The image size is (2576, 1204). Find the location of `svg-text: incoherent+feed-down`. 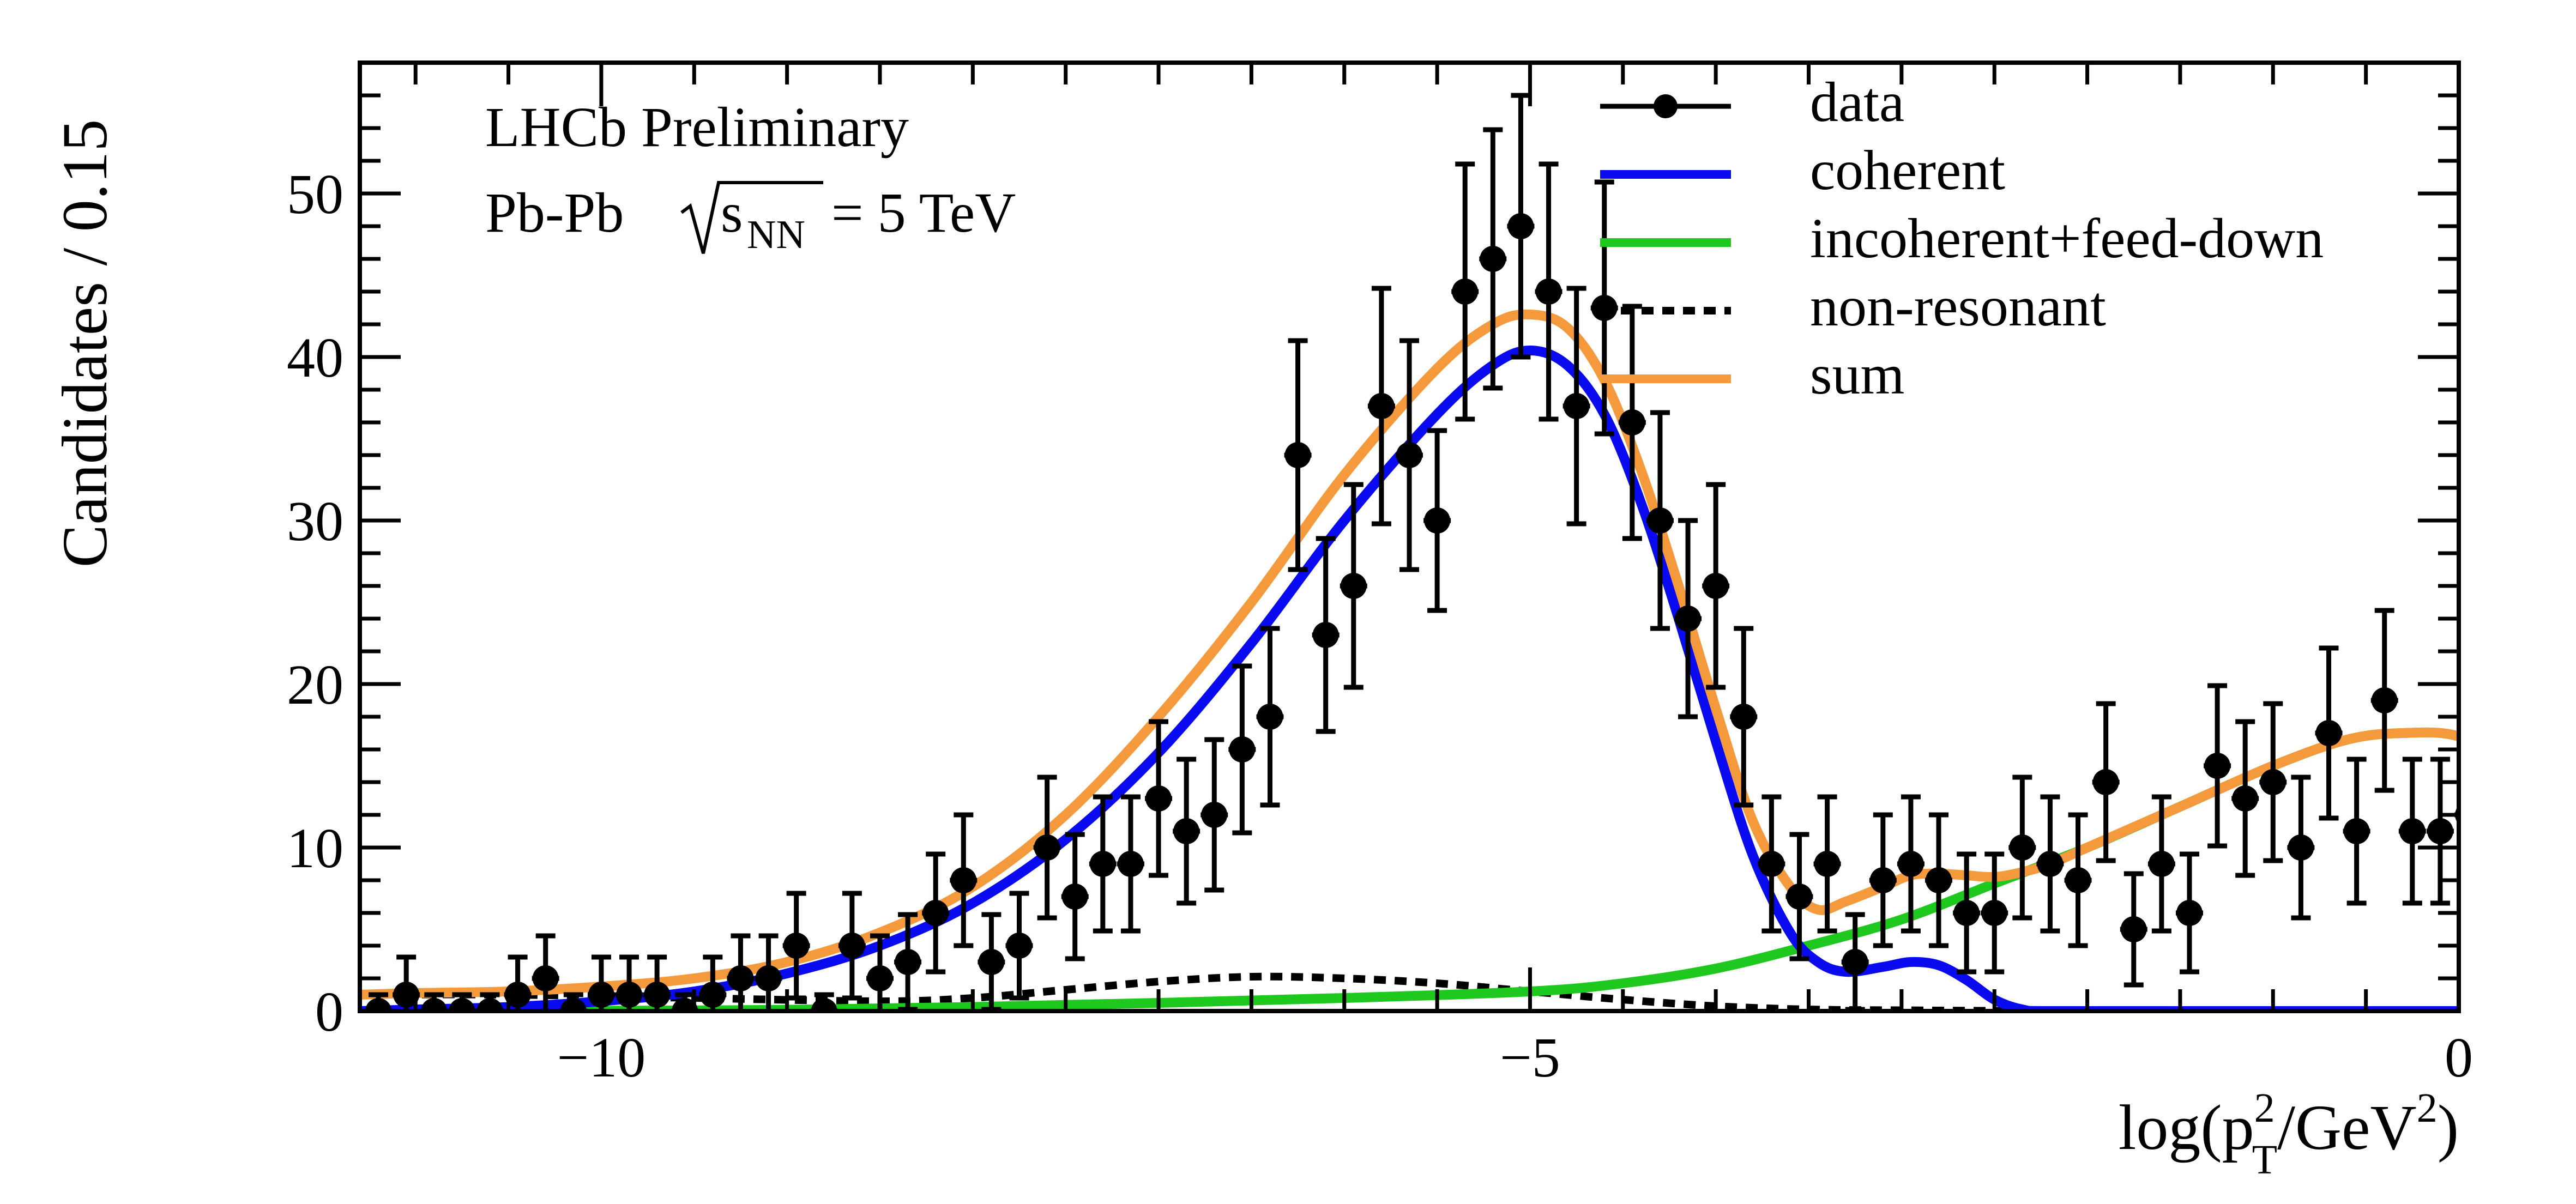

svg-text: incoherent+feed-down is located at coordinates (2067, 238).